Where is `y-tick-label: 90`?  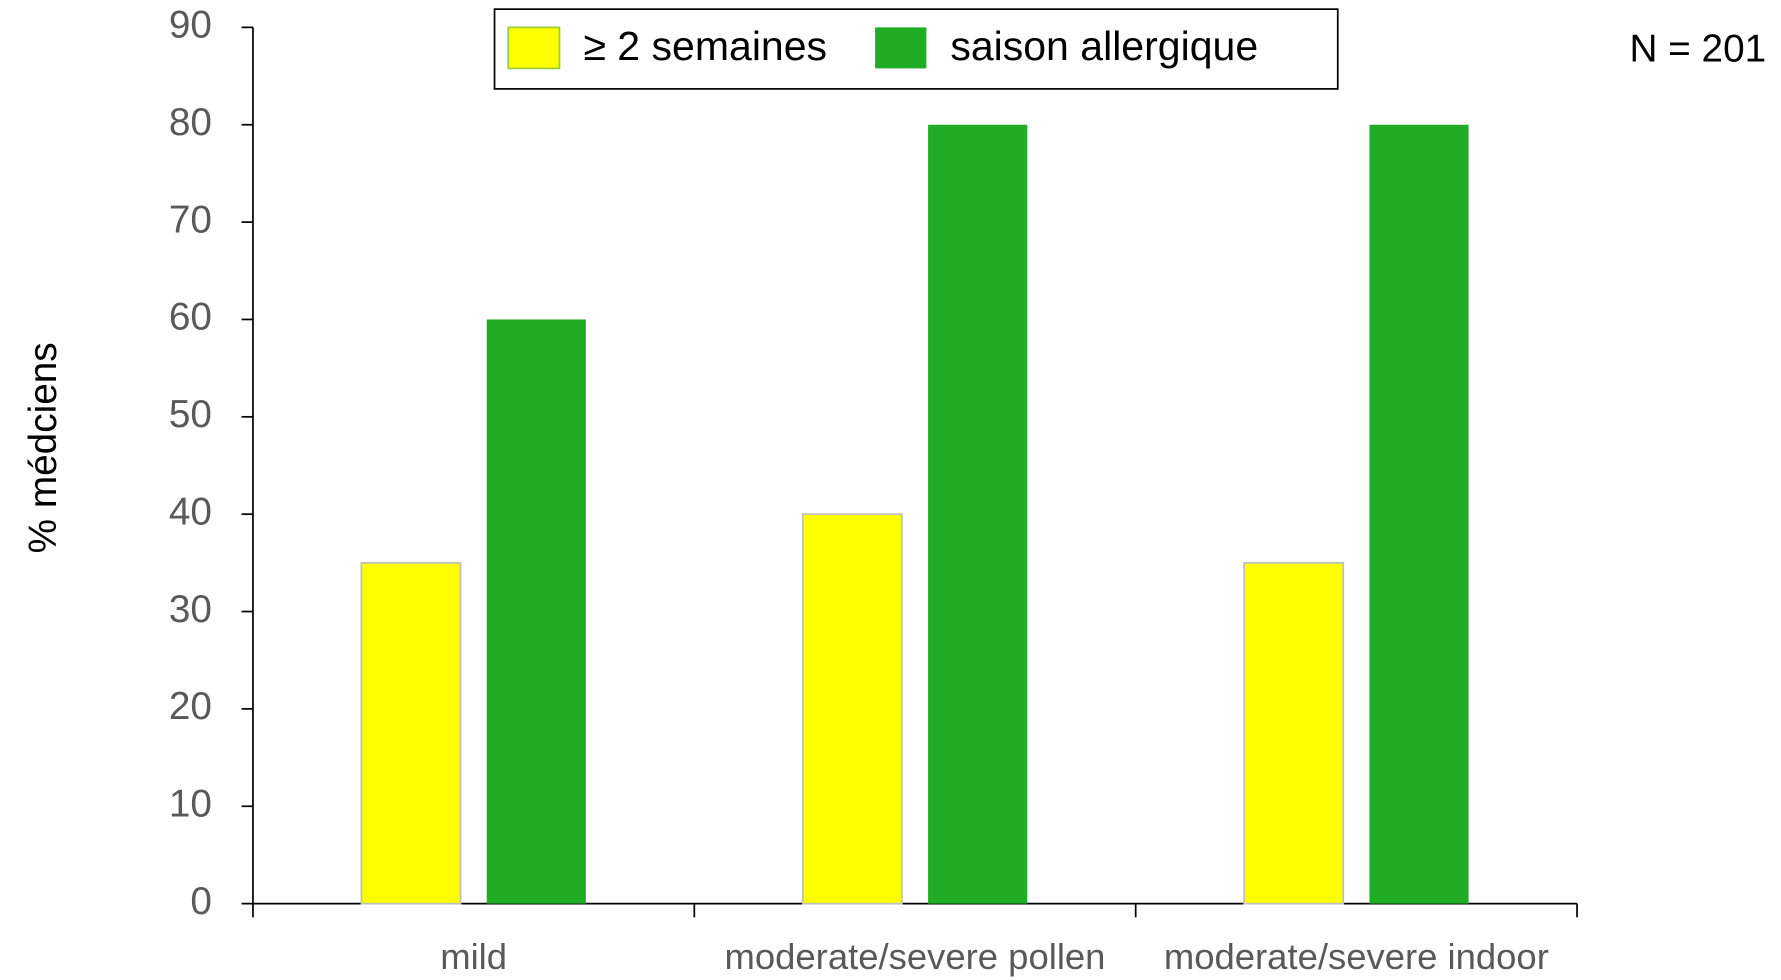 y-tick-label: 90 is located at coordinates (190, 25).